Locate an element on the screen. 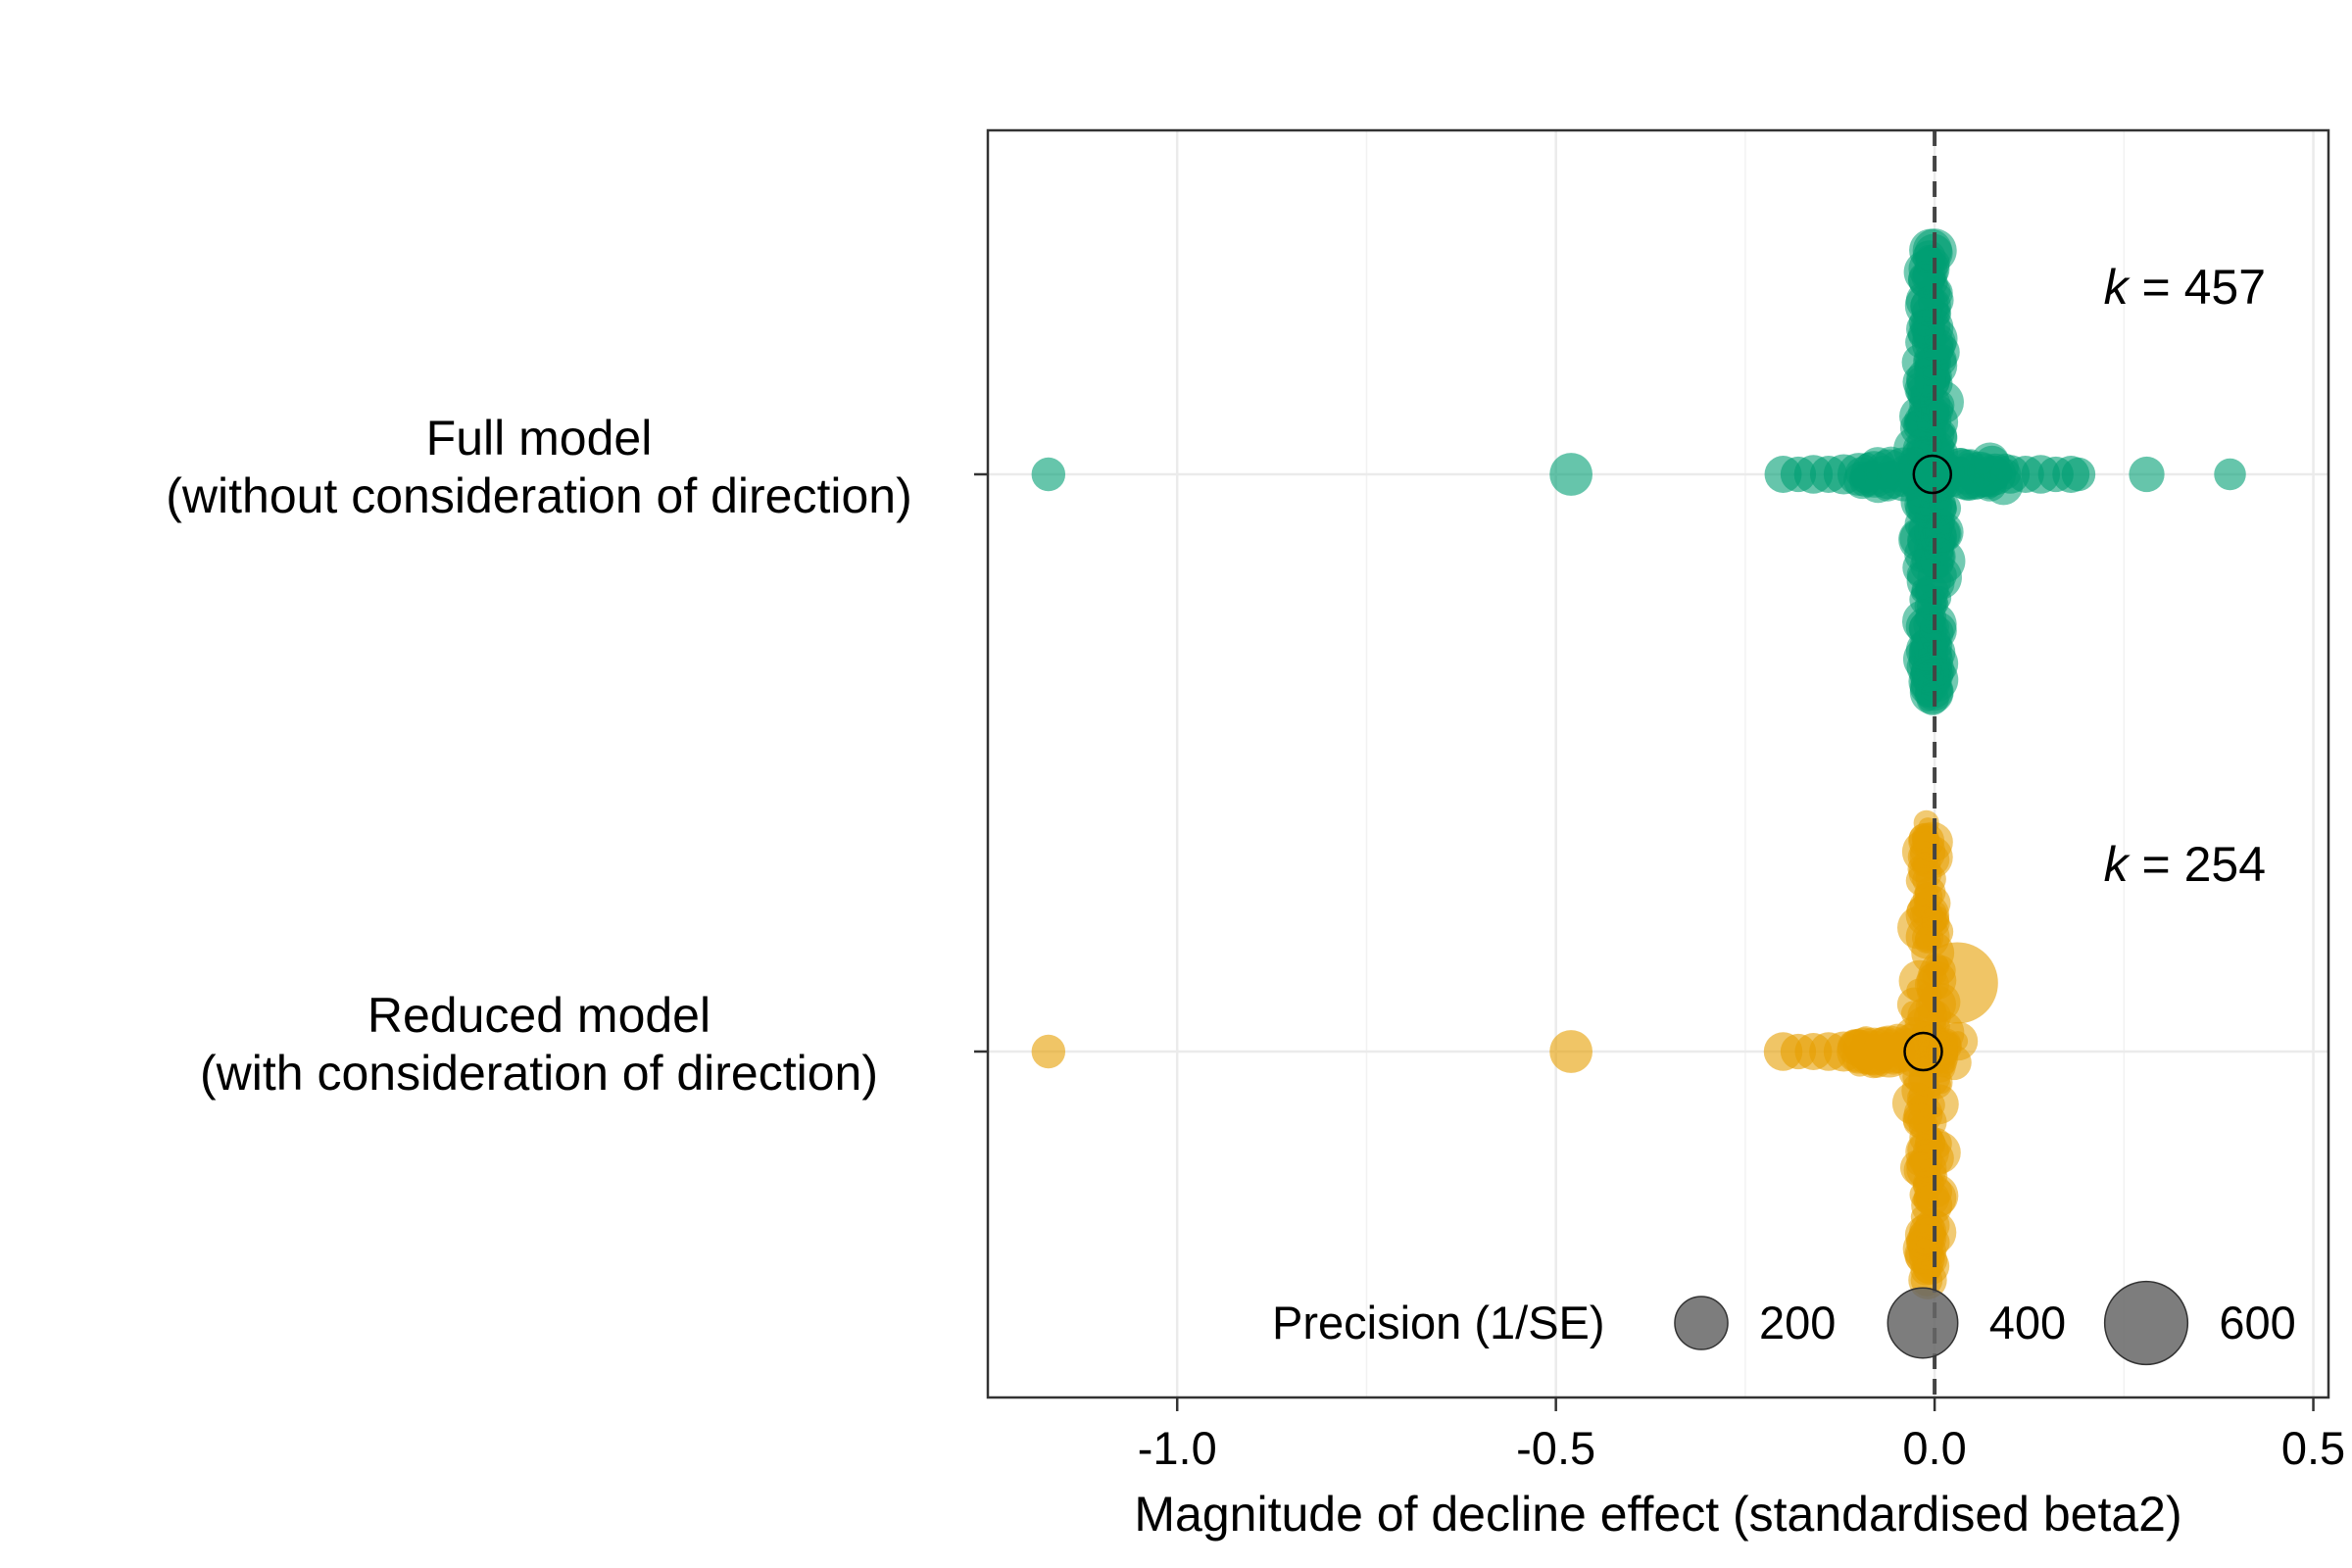  legend-label: 200 is located at coordinates (1797, 1322).